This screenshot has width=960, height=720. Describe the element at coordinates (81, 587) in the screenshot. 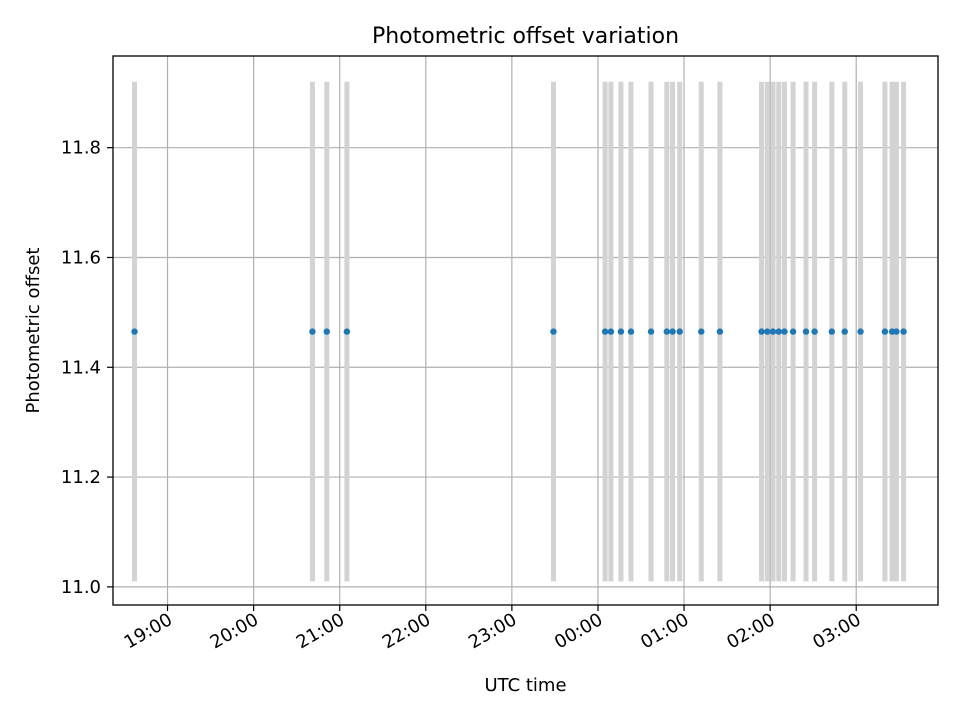

I see `y-tick-label: 11.0` at that location.